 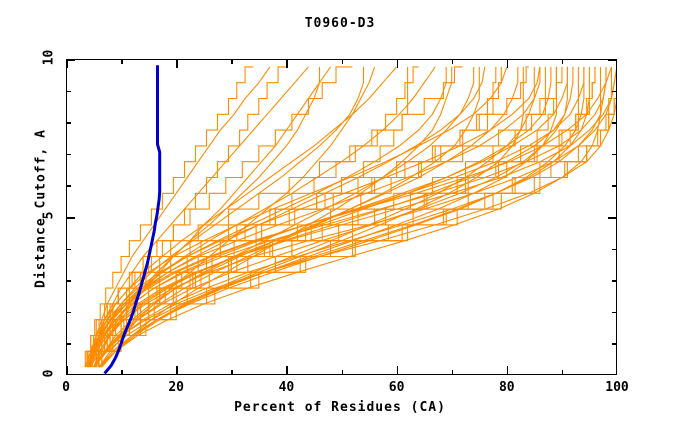 What do you see at coordinates (49, 57) in the screenshot?
I see `y-tick-label: 10` at bounding box center [49, 57].